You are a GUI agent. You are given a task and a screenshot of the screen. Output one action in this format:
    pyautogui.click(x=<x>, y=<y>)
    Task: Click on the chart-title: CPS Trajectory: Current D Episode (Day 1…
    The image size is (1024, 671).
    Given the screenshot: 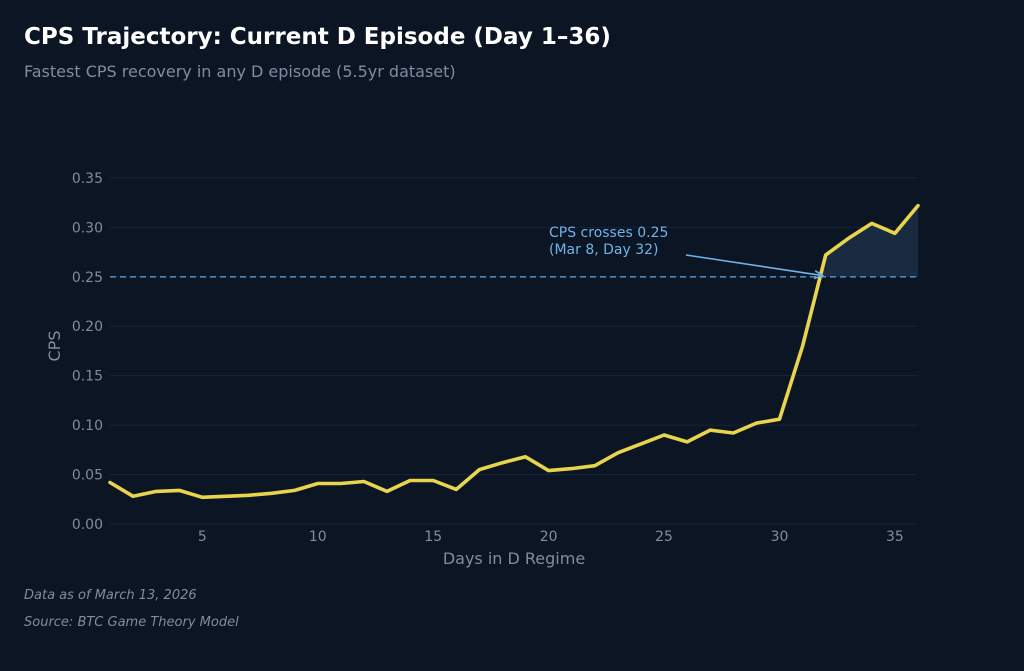 What is the action you would take?
    pyautogui.click(x=317, y=37)
    